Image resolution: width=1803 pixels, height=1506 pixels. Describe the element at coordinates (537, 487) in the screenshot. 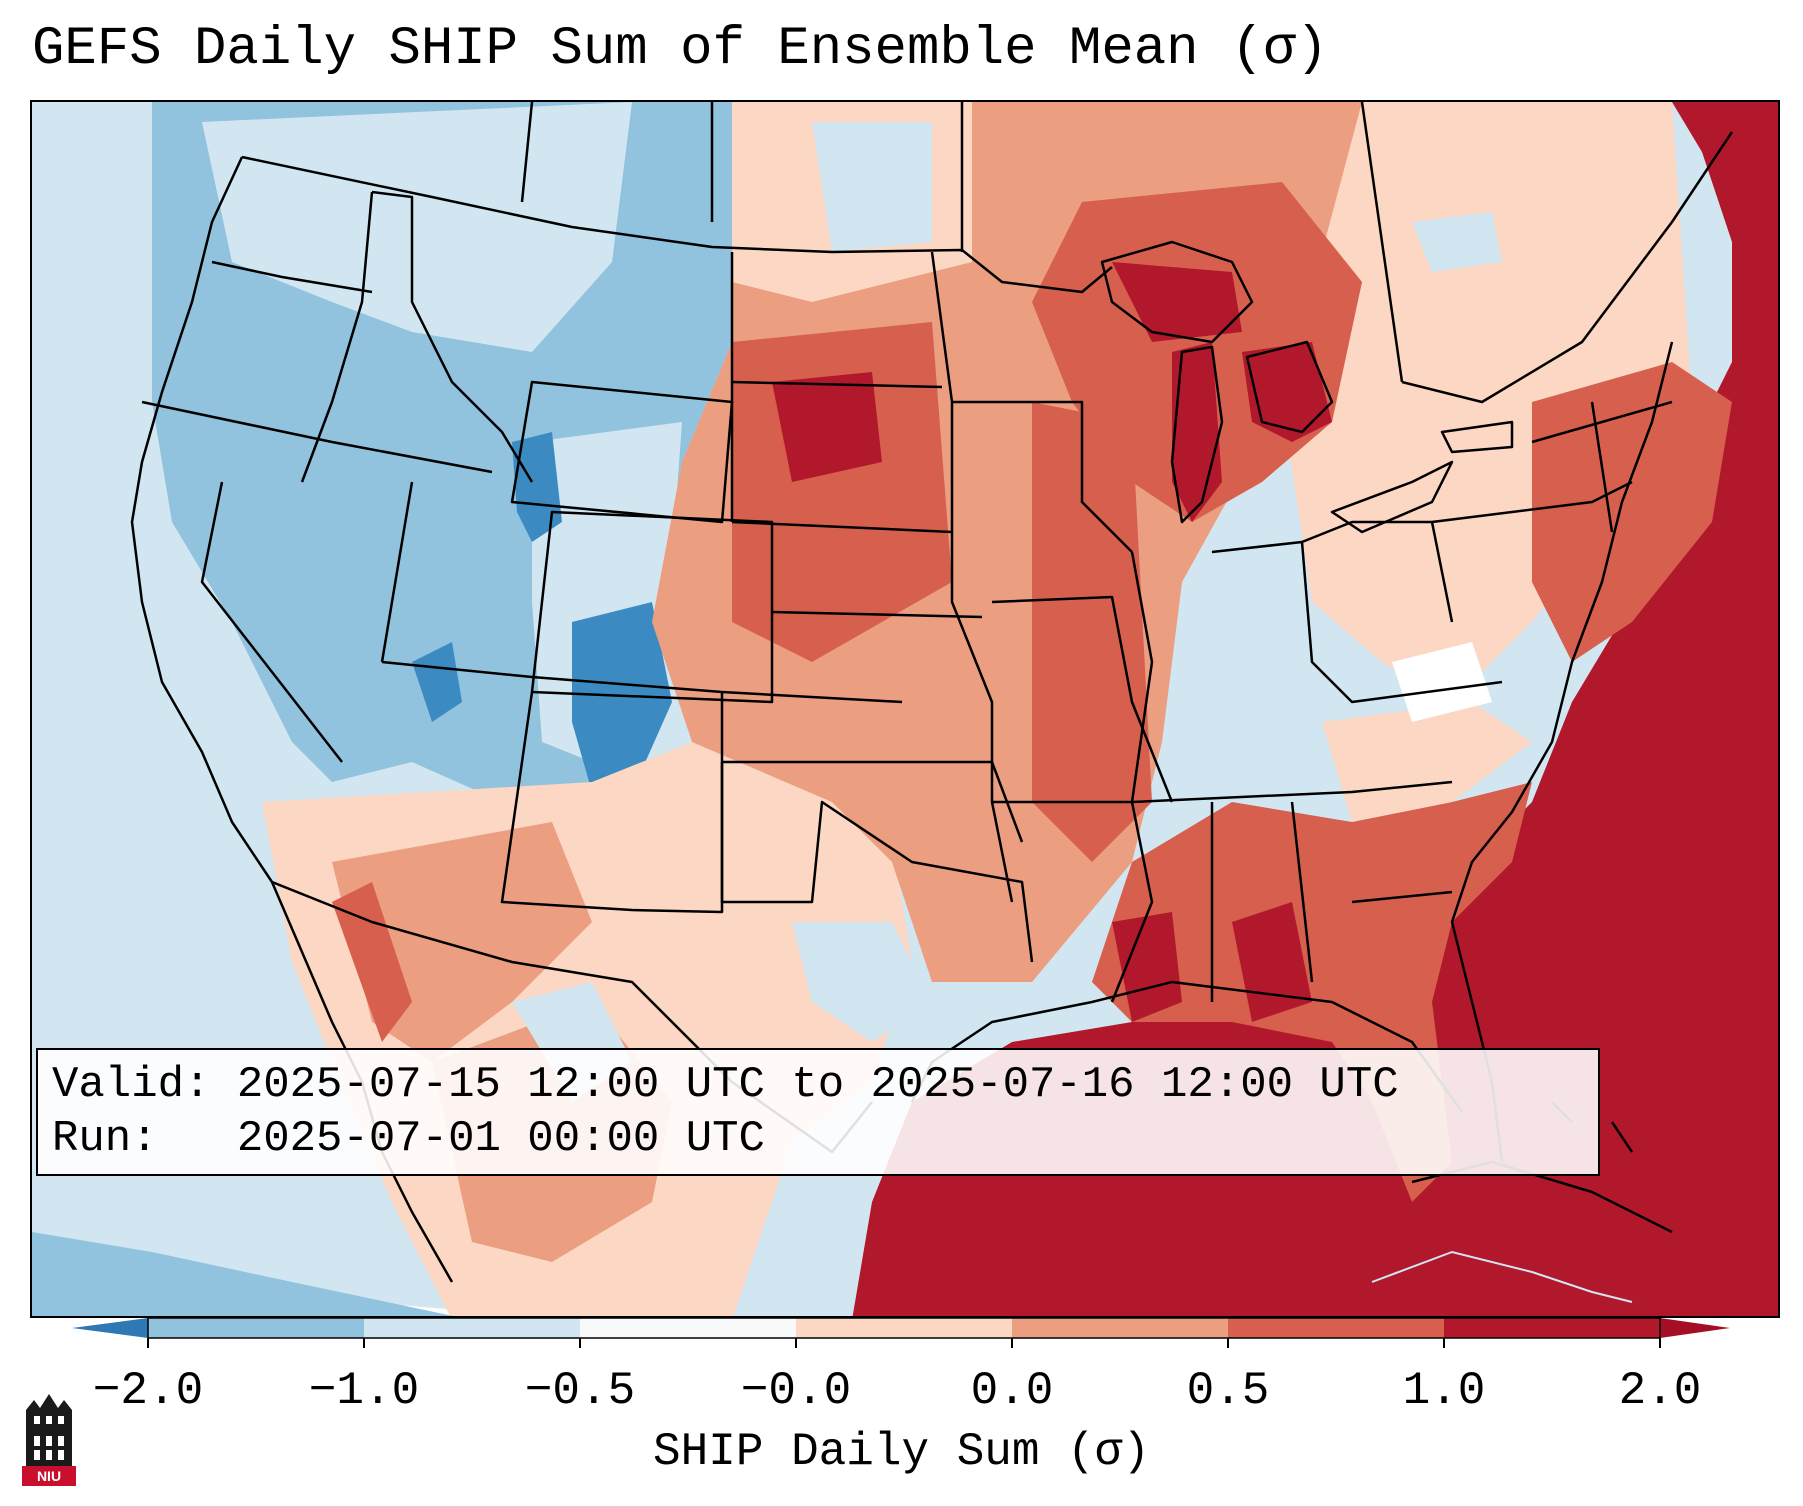

I see `region-wyoming-cool` at that location.